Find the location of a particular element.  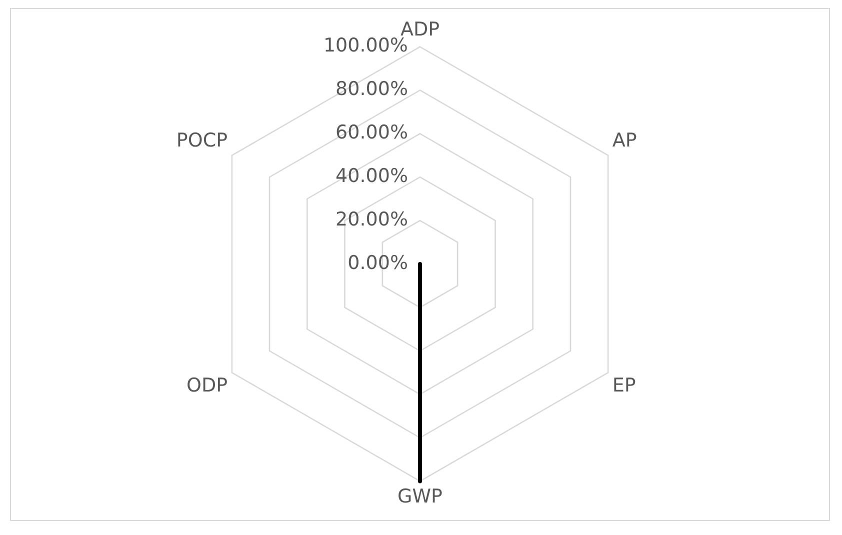

y-tick-label: 20.00% is located at coordinates (372, 219).